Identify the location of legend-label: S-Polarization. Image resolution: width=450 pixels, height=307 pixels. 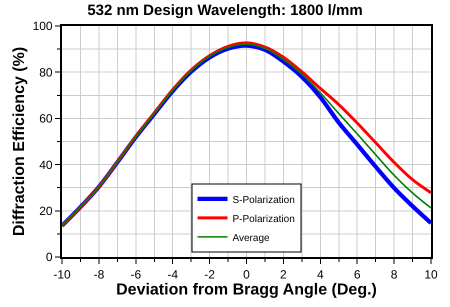
(263, 200).